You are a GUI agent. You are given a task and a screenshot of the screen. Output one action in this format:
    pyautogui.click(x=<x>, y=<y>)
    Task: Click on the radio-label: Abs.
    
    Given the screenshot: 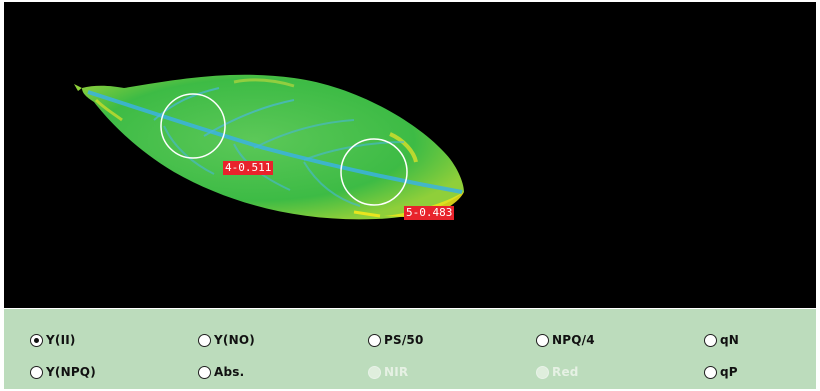 What is the action you would take?
    pyautogui.click(x=229, y=372)
    